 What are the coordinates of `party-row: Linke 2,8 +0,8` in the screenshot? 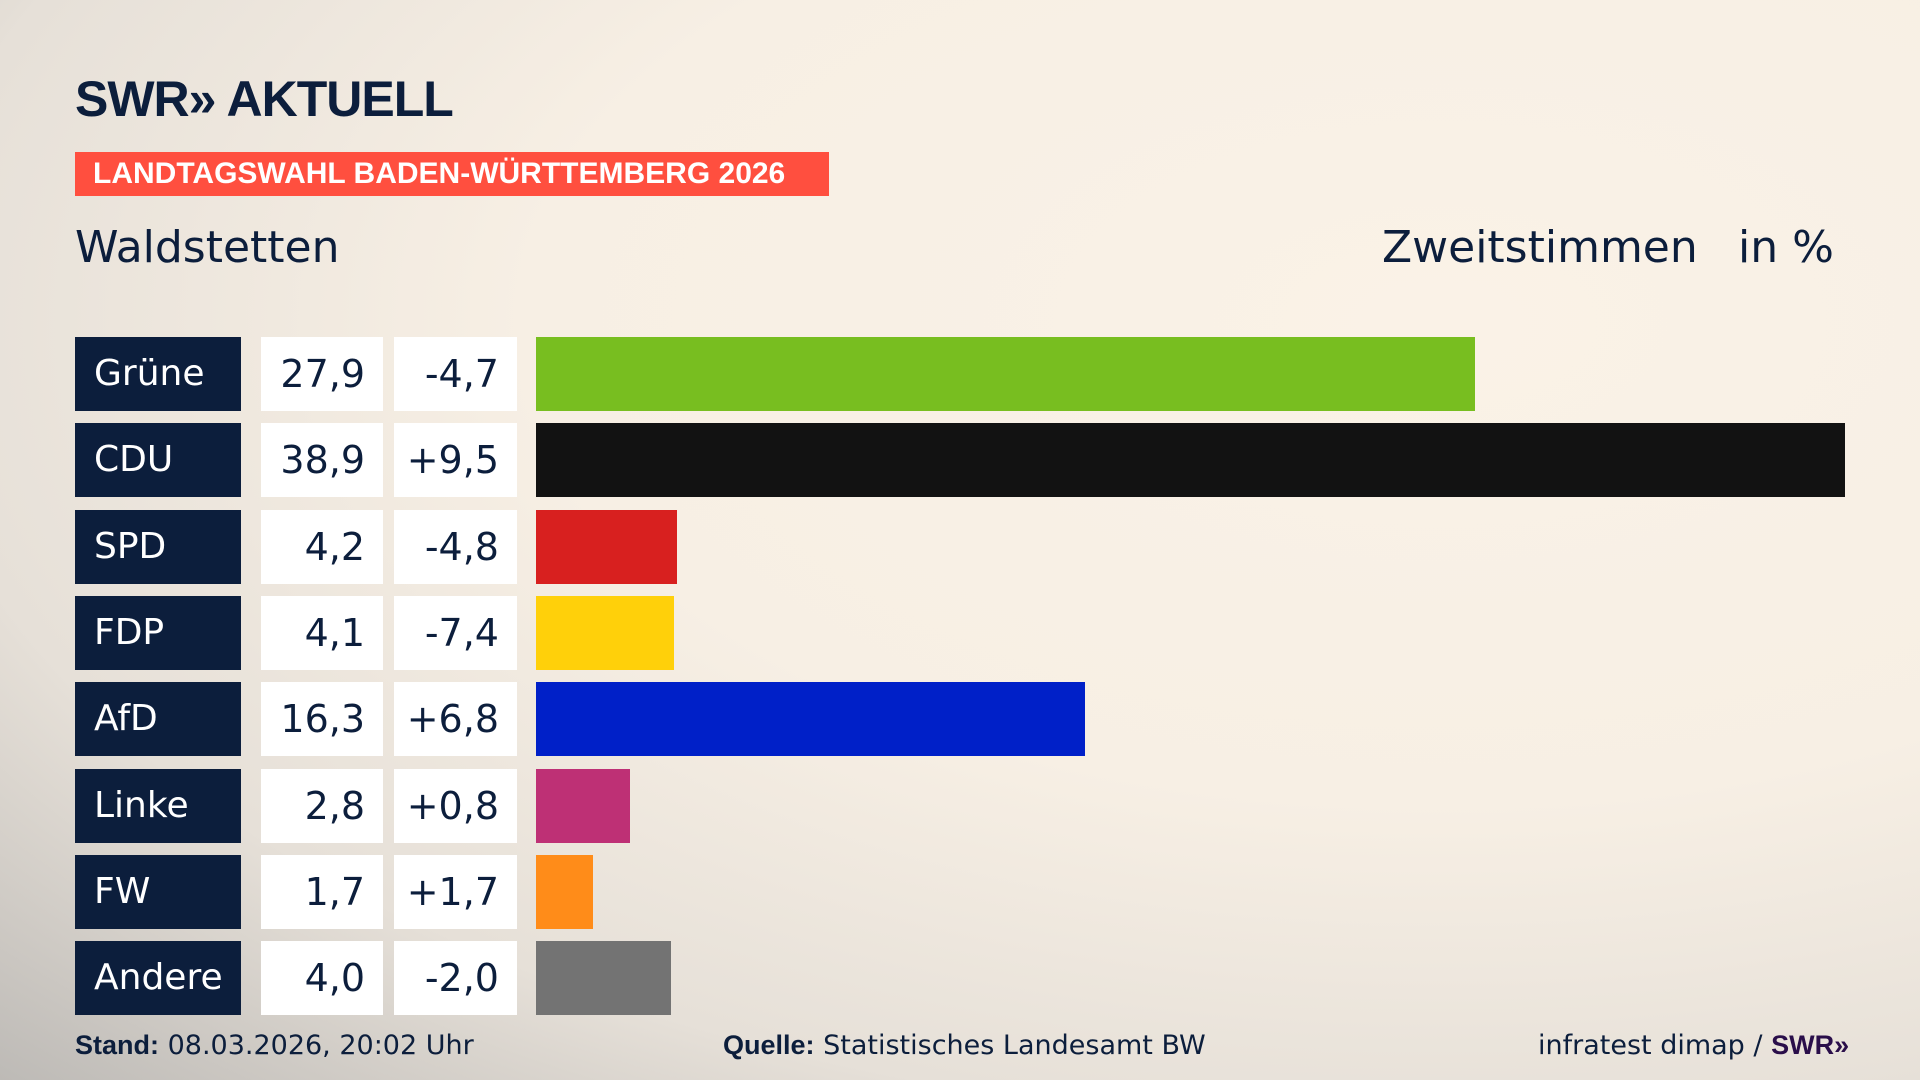 It's located at (975, 805).